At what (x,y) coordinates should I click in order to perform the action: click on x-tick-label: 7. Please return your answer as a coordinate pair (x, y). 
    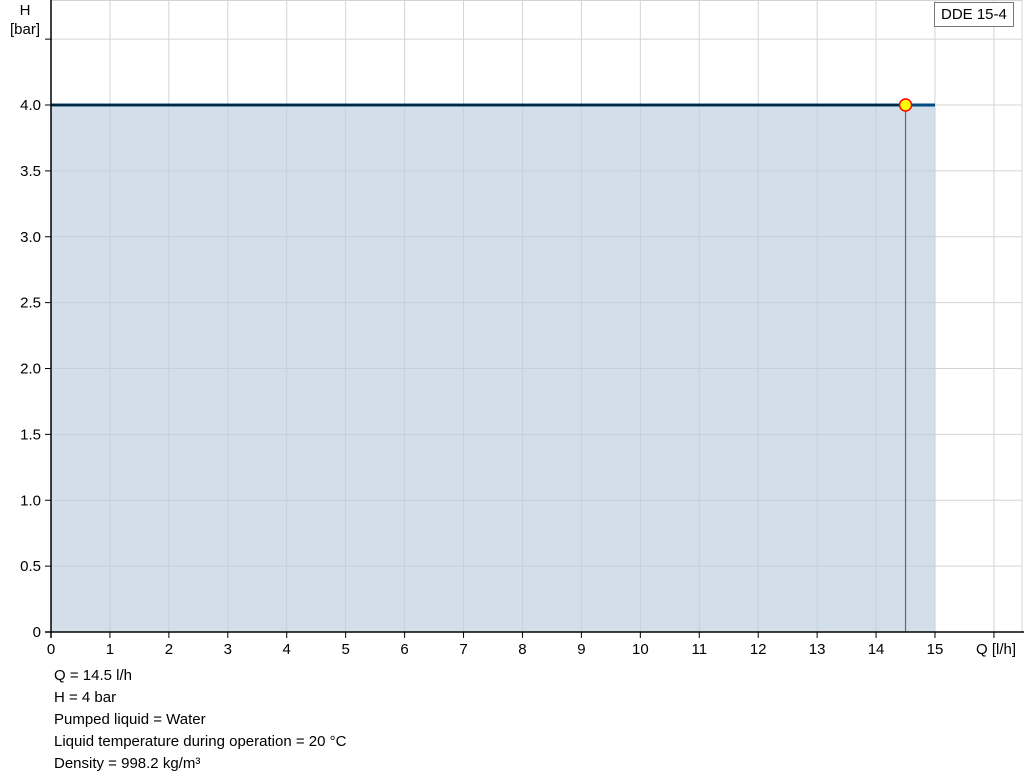
    Looking at the image, I should click on (463, 649).